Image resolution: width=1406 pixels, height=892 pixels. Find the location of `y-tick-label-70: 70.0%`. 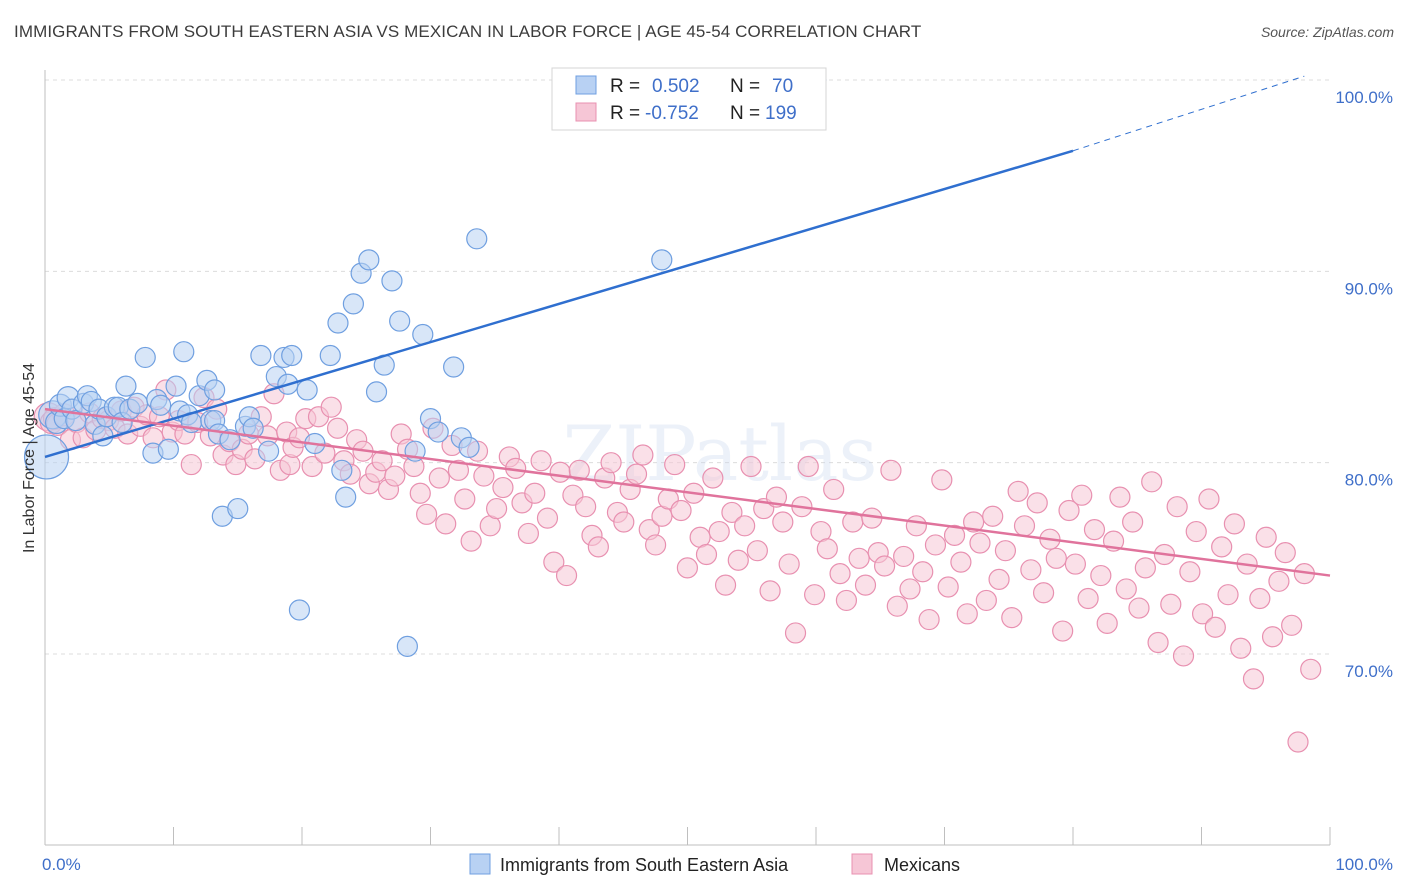

y-tick-label-70: 70.0% is located at coordinates (1369, 671).